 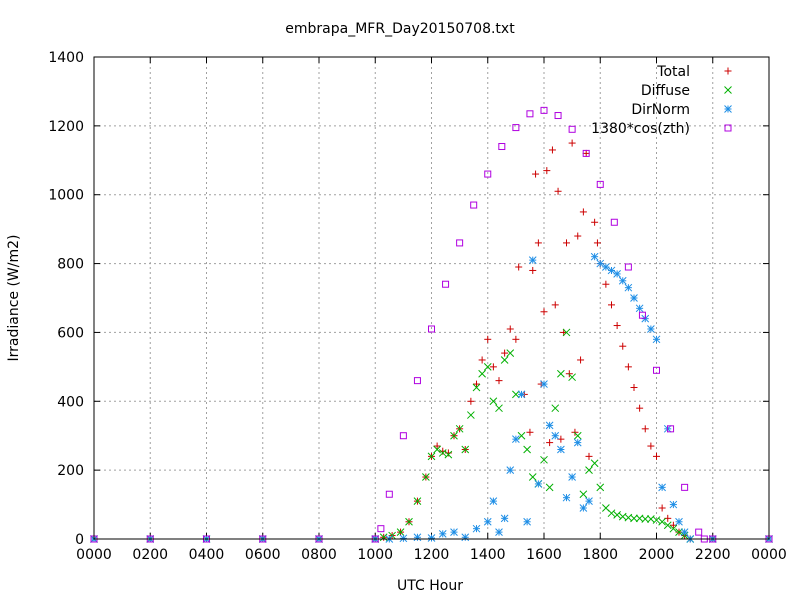 I want to click on y-tick-label: 0, so click(x=79, y=540).